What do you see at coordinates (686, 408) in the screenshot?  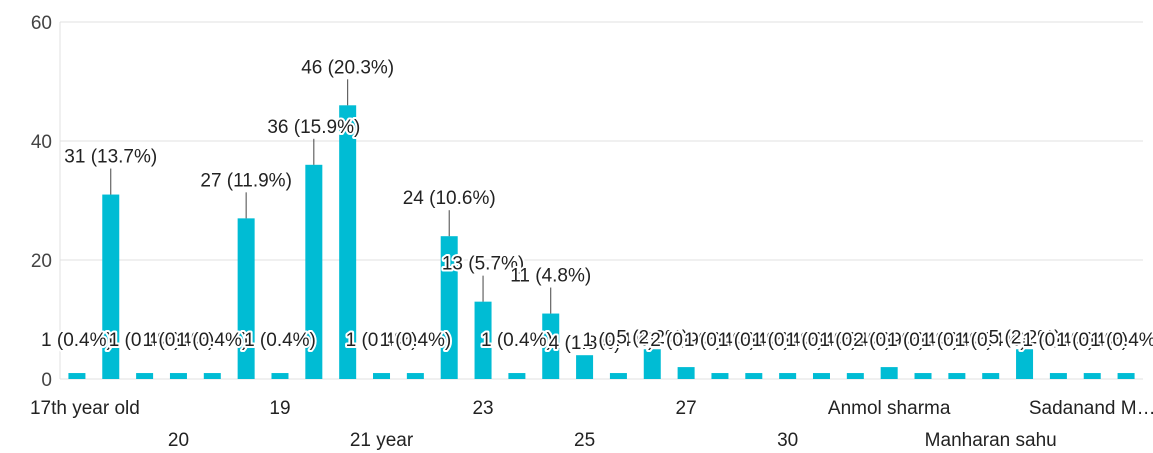 I see `x-tick-label: 27` at bounding box center [686, 408].